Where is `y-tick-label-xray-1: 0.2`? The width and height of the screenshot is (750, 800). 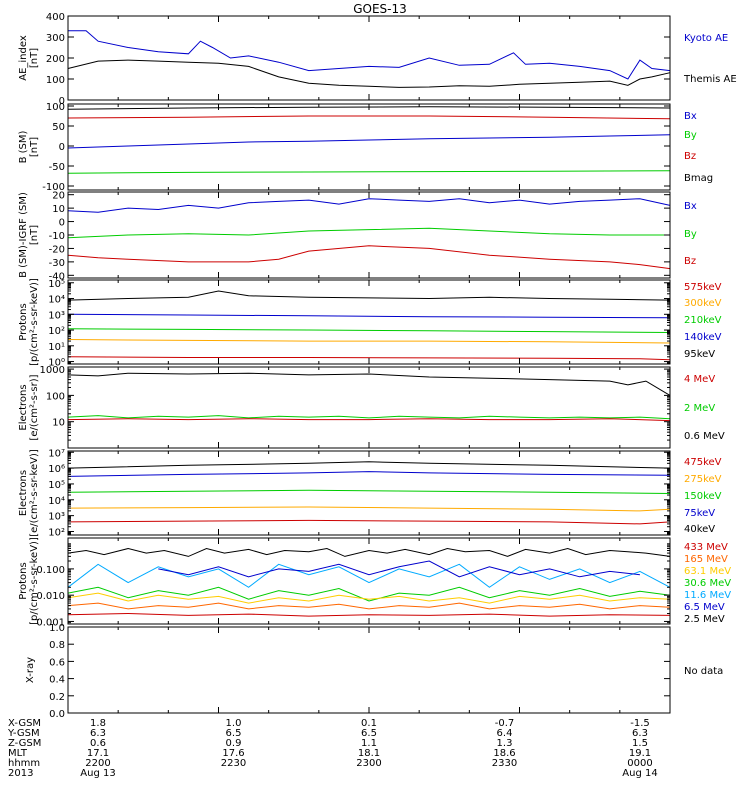 y-tick-label-xray-1: 0.2 is located at coordinates (57, 697).